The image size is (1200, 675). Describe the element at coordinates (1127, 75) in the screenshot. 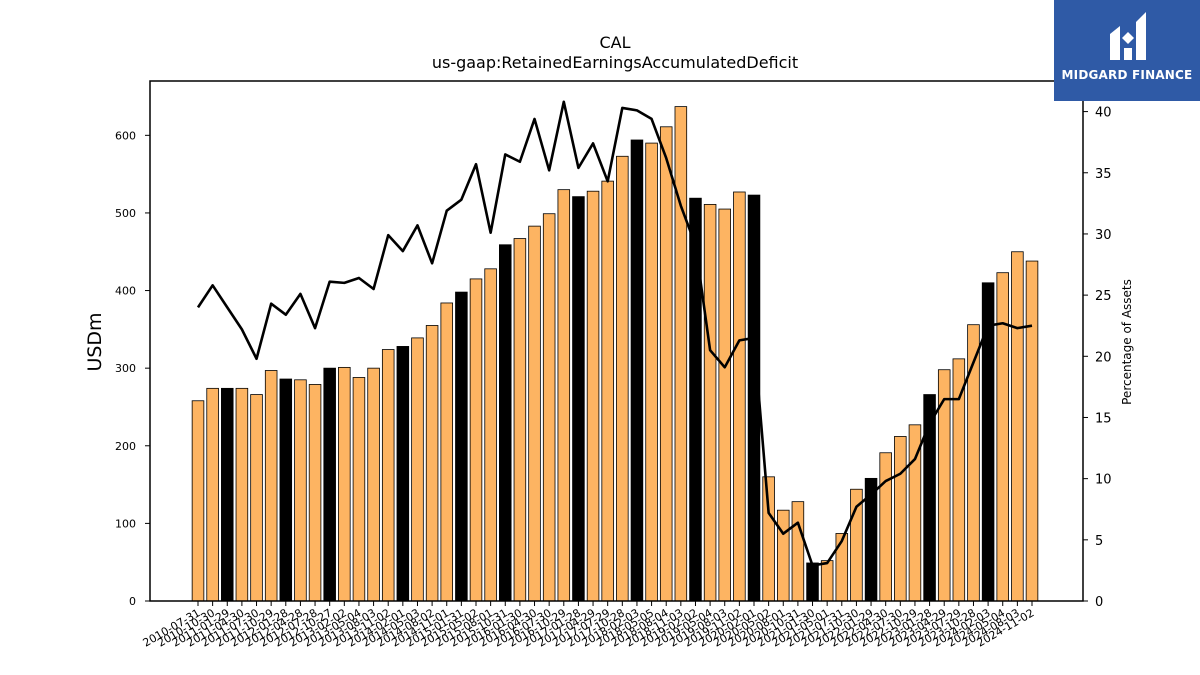

I see `logo-text: MIDGARD FINANCE` at that location.